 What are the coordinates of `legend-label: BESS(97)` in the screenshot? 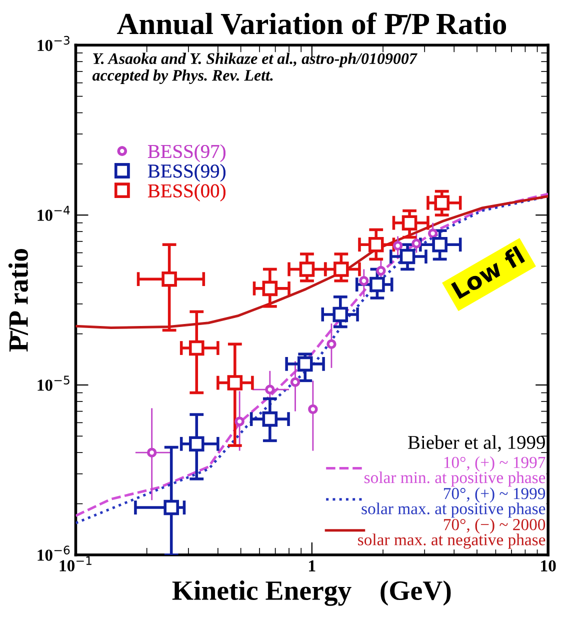 It's located at (187, 153).